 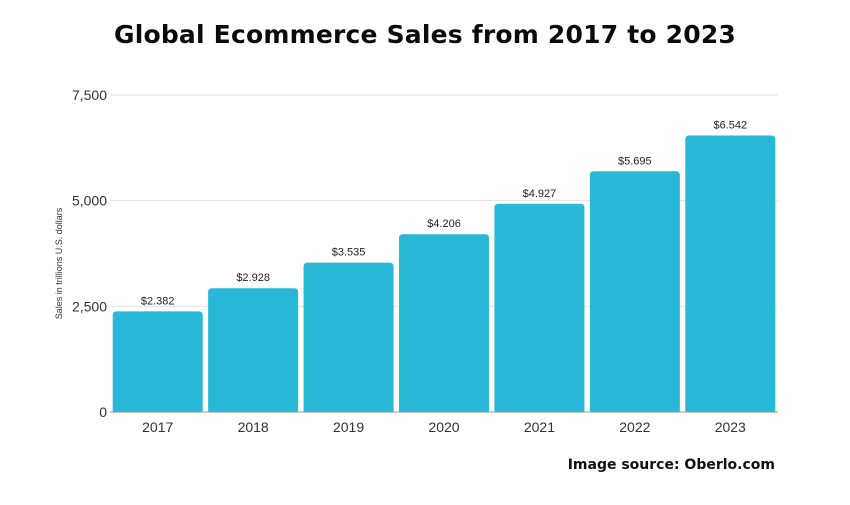 I want to click on bar-value-label: $4.206, so click(x=444, y=224).